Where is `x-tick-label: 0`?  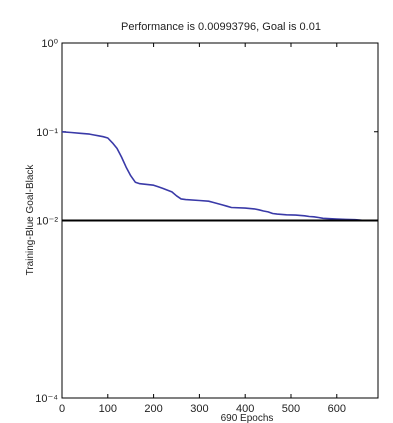
x-tick-label: 0 is located at coordinates (62, 409).